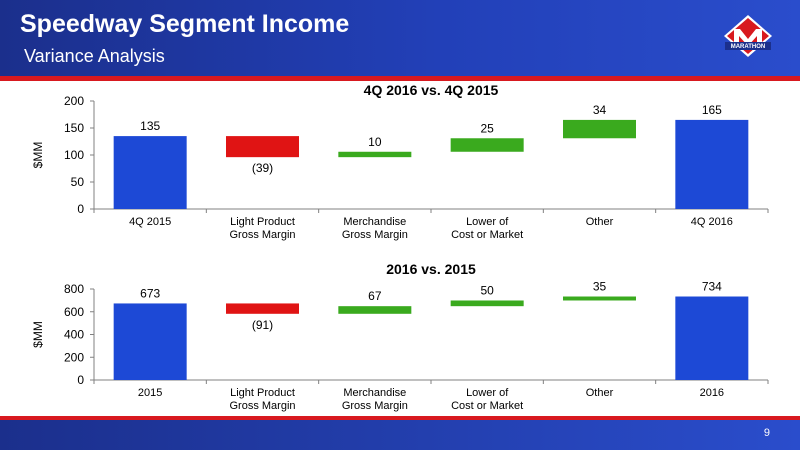 The width and height of the screenshot is (800, 450). Describe the element at coordinates (74, 335) in the screenshot. I see `y-tick-label: 400` at that location.